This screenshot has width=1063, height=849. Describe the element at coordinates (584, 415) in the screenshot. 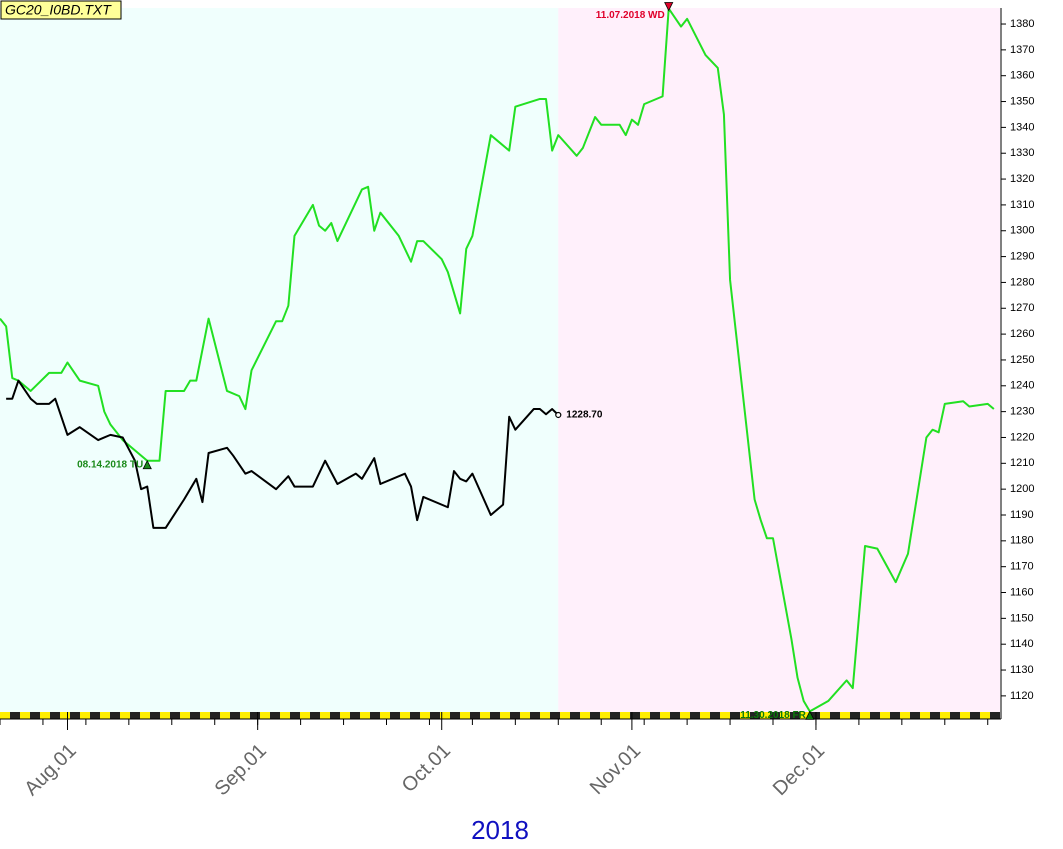

I see `annotation-label: 1228.70` at that location.